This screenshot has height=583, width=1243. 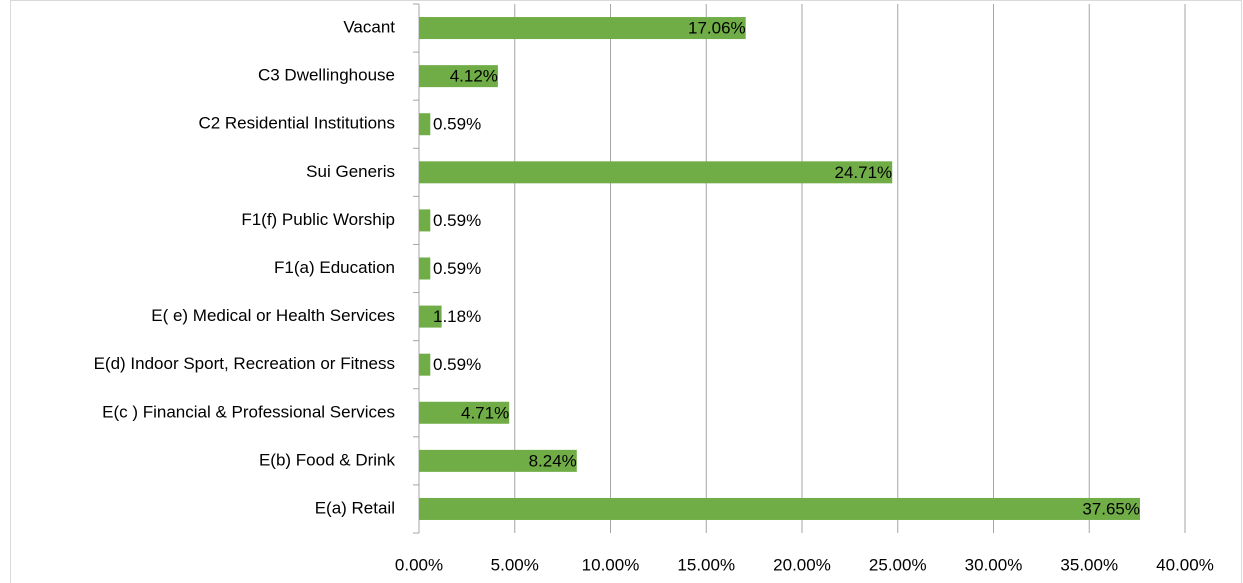 What do you see at coordinates (350, 171) in the screenshot?
I see `y-tick-label: Sui Generis` at bounding box center [350, 171].